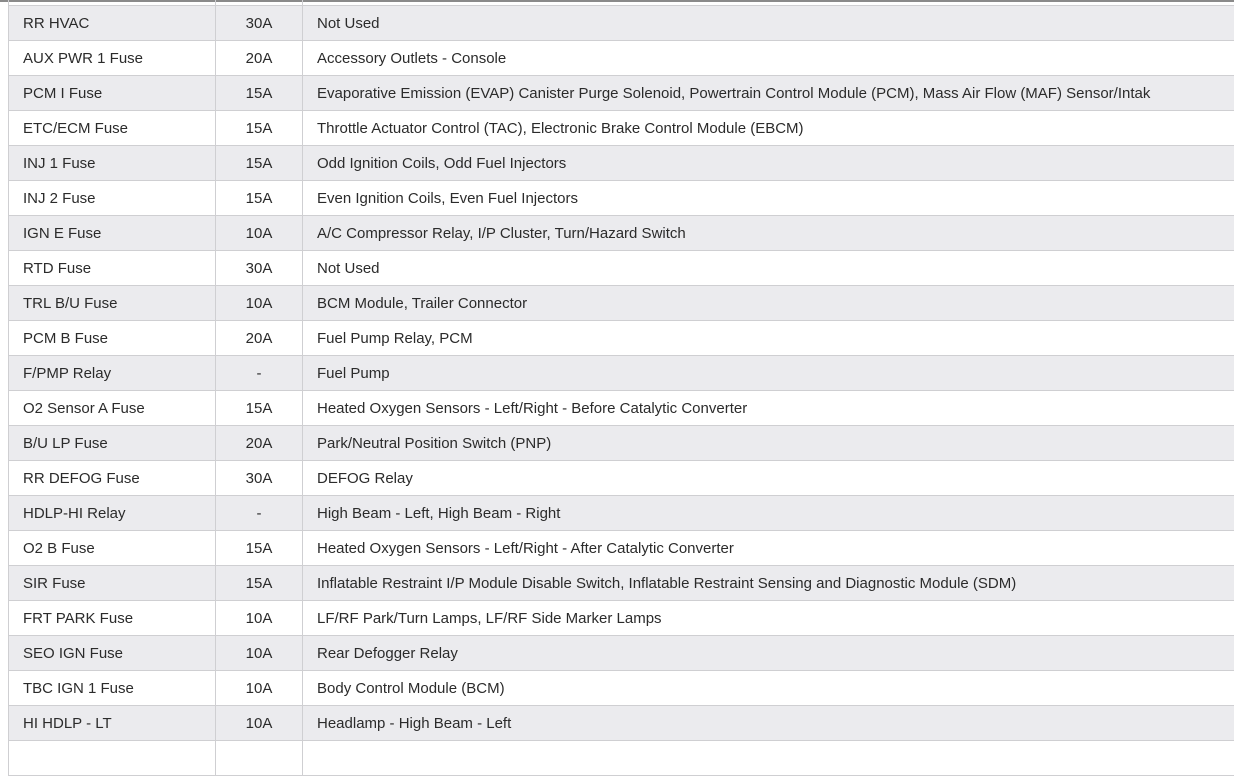  What do you see at coordinates (768, 723) in the screenshot?
I see `usage-cell: Headlamp - High Beam - Left` at bounding box center [768, 723].